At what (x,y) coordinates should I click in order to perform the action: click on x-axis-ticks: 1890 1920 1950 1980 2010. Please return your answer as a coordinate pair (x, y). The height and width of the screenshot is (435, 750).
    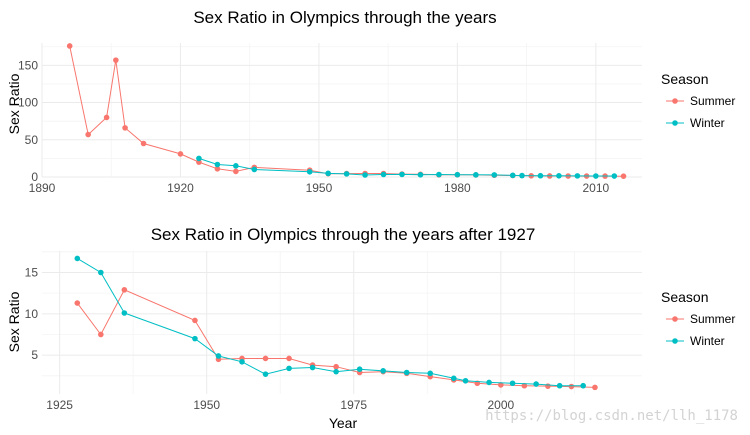
    Looking at the image, I should click on (319, 188).